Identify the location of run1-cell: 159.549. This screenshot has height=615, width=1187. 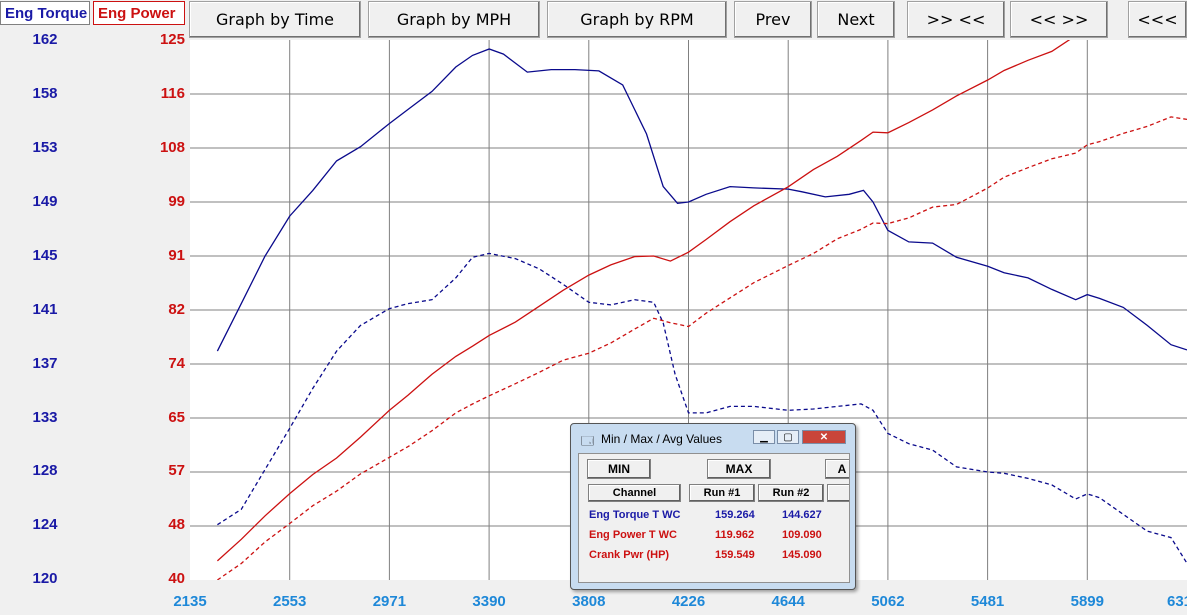
(735, 555).